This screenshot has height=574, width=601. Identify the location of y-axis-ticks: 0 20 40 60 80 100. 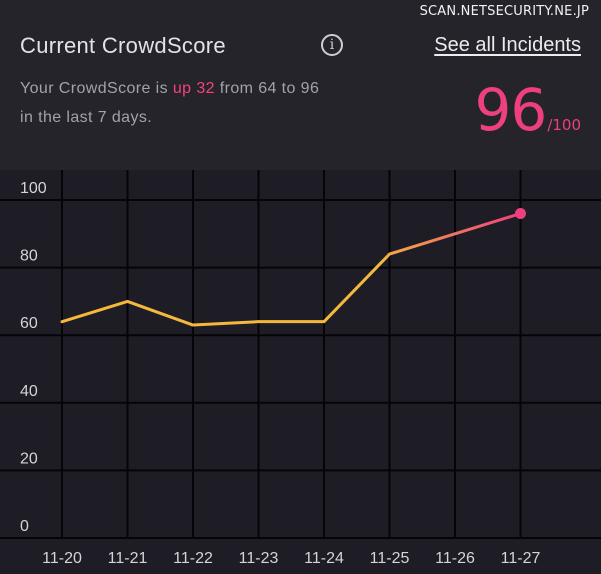
(33, 357).